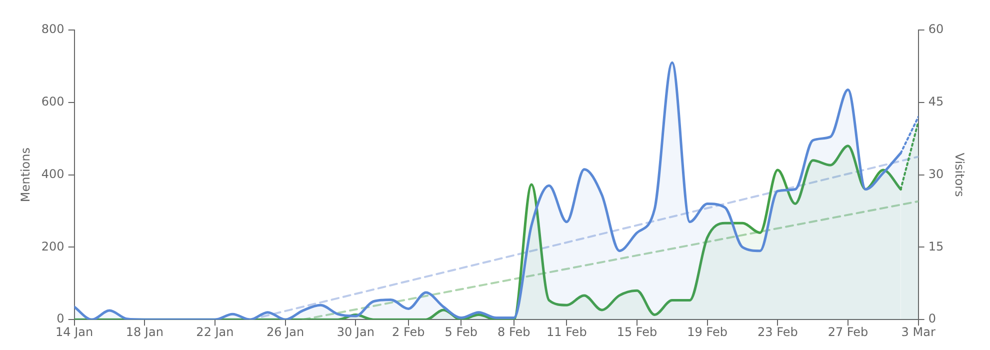 The width and height of the screenshot is (990, 350). What do you see at coordinates (918, 331) in the screenshot?
I see `x-tick-label: 3 Mar` at bounding box center [918, 331].